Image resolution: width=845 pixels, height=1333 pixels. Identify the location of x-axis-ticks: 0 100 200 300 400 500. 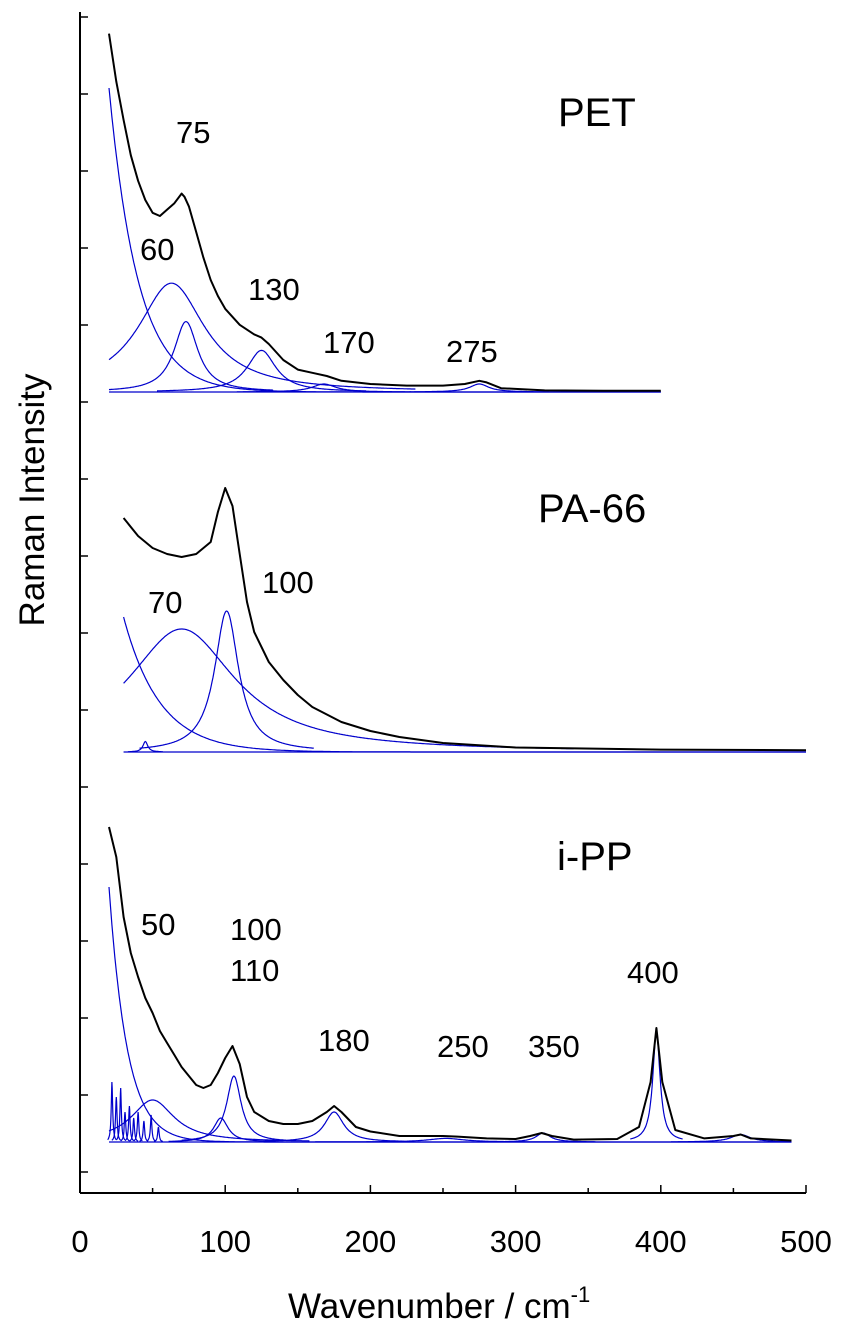
(451, 1222).